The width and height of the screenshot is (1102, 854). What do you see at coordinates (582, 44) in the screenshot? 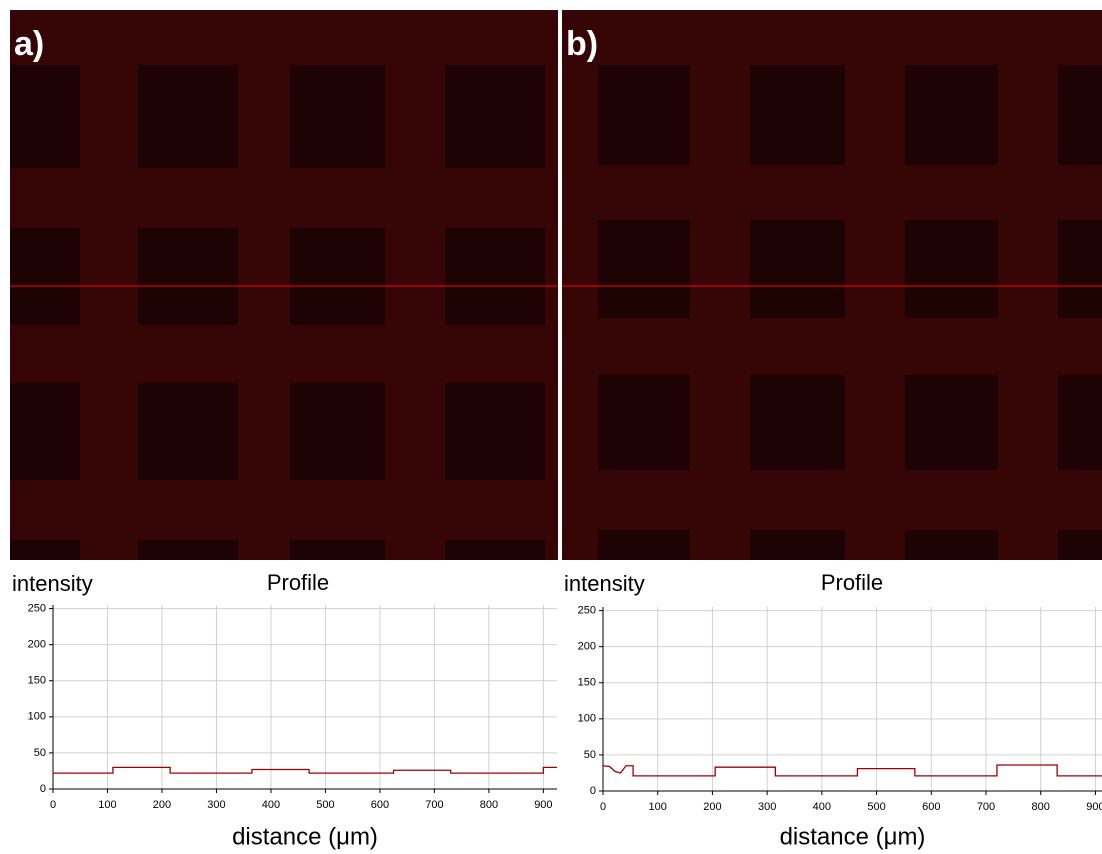
I see `panel-label: b)` at bounding box center [582, 44].